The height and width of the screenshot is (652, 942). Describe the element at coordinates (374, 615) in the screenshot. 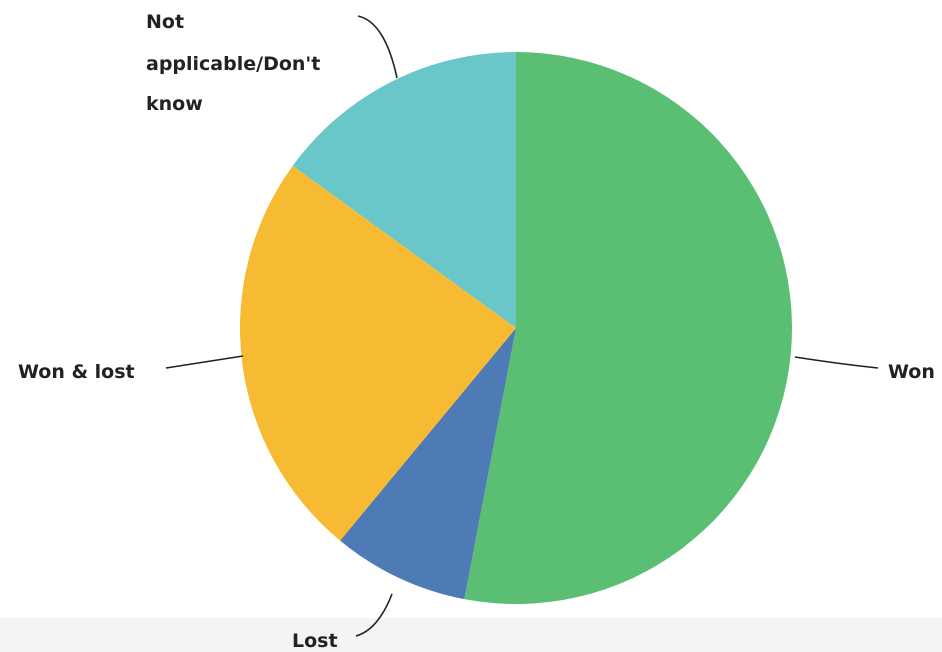

I see `leader-line-lost` at that location.